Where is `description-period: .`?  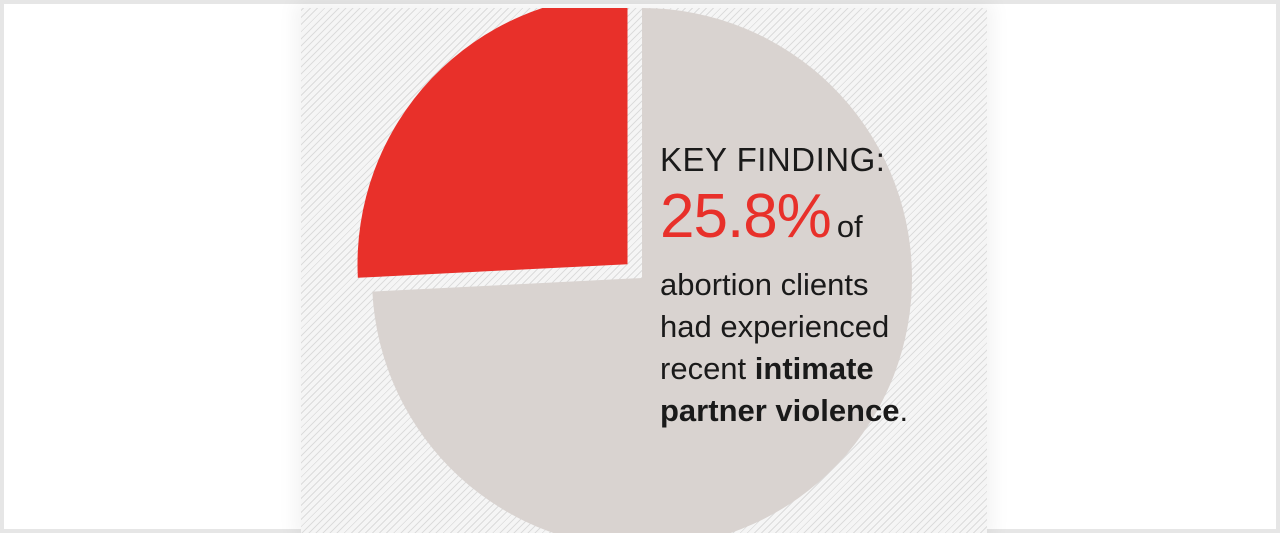 description-period: . is located at coordinates (904, 410).